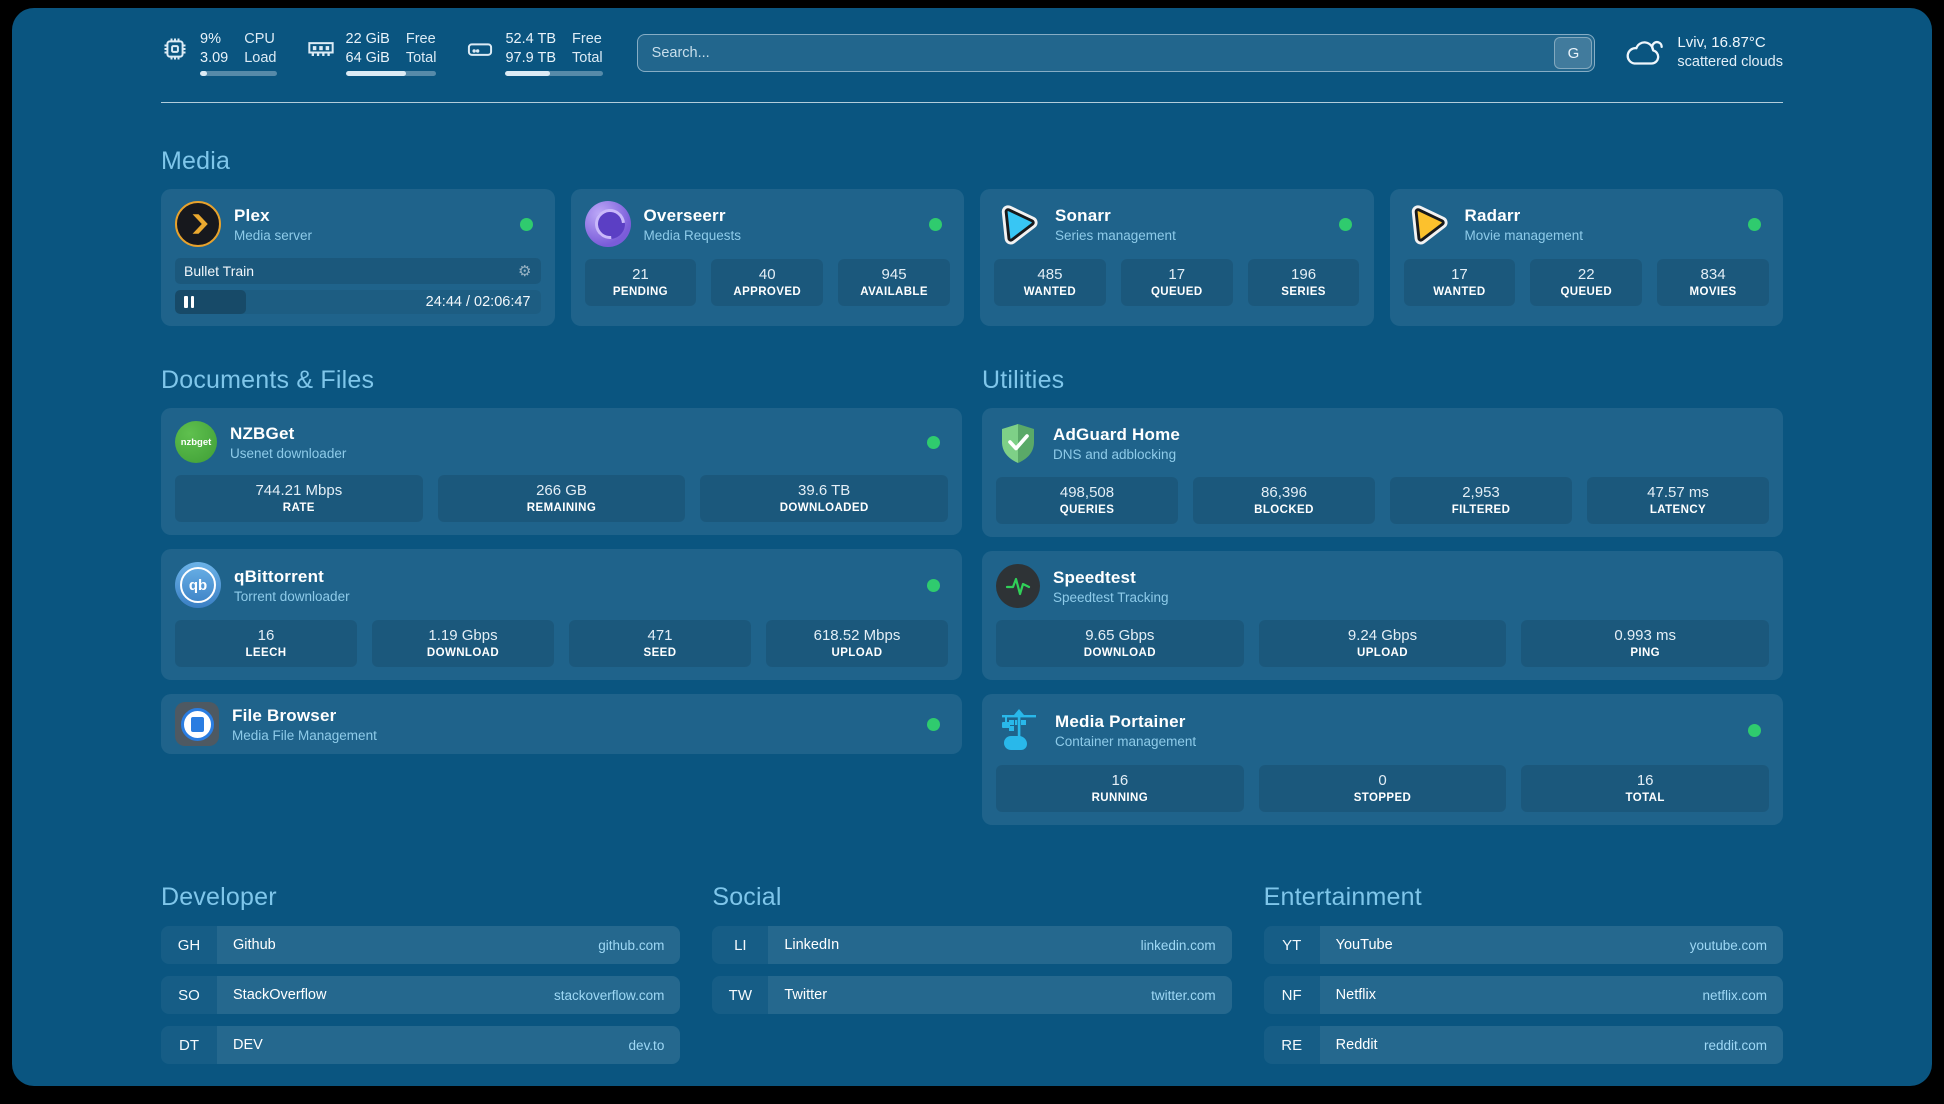 Image resolution: width=1944 pixels, height=1104 pixels. What do you see at coordinates (1713, 292) in the screenshot?
I see `stat-label: MOVIES` at bounding box center [1713, 292].